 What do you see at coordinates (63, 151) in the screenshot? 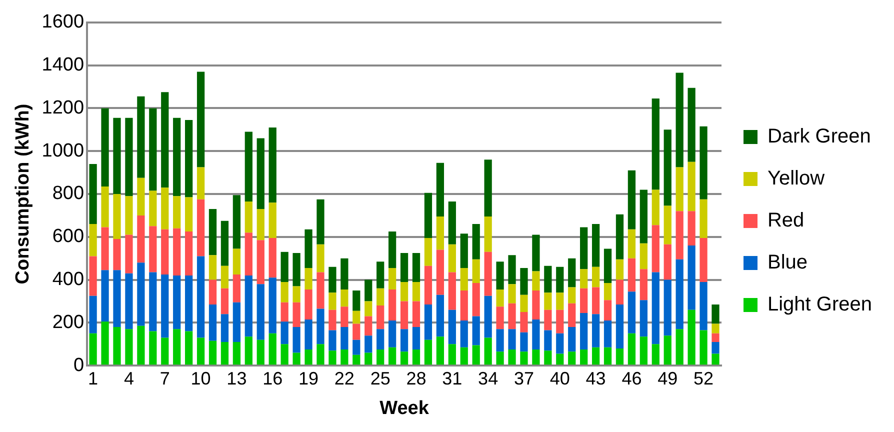
I see `y-tick-label: 1000` at bounding box center [63, 151].